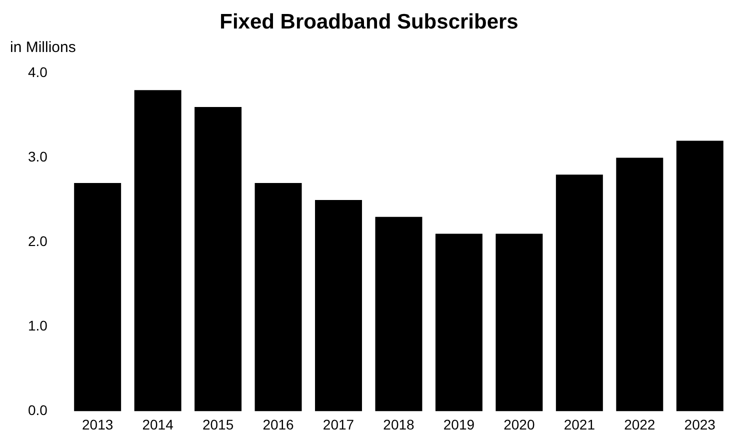  I want to click on x-tick-label: 2016, so click(278, 424).